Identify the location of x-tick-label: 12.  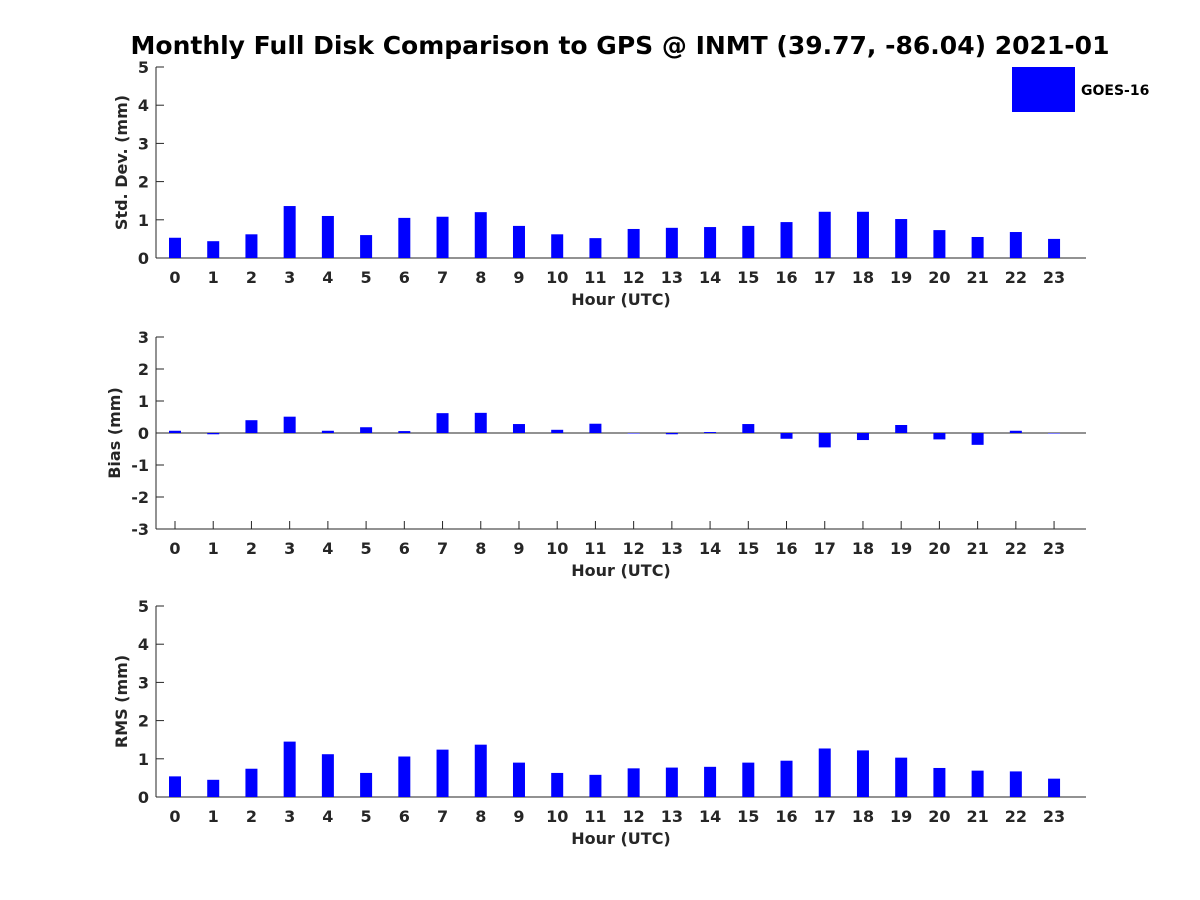
(634, 816).